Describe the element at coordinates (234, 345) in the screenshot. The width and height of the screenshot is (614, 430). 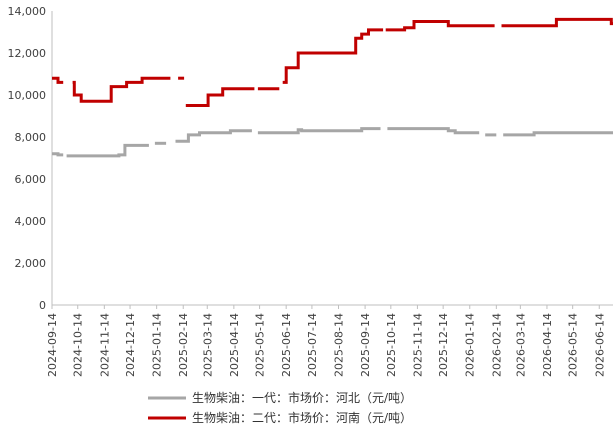
I see `x-tick-label: 2025-04-14` at that location.